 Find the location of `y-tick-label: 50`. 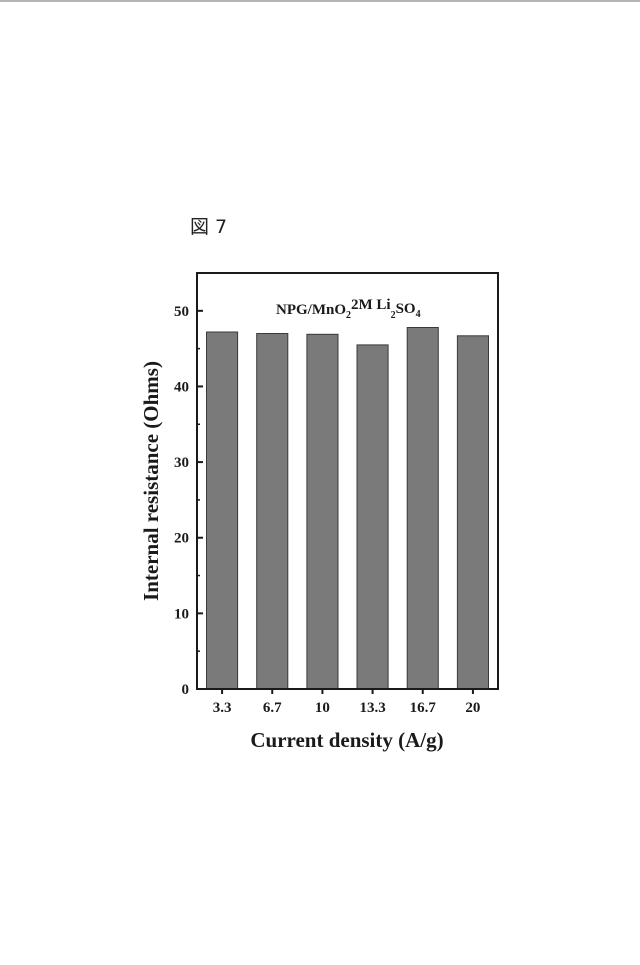

y-tick-label: 50 is located at coordinates (181, 312).